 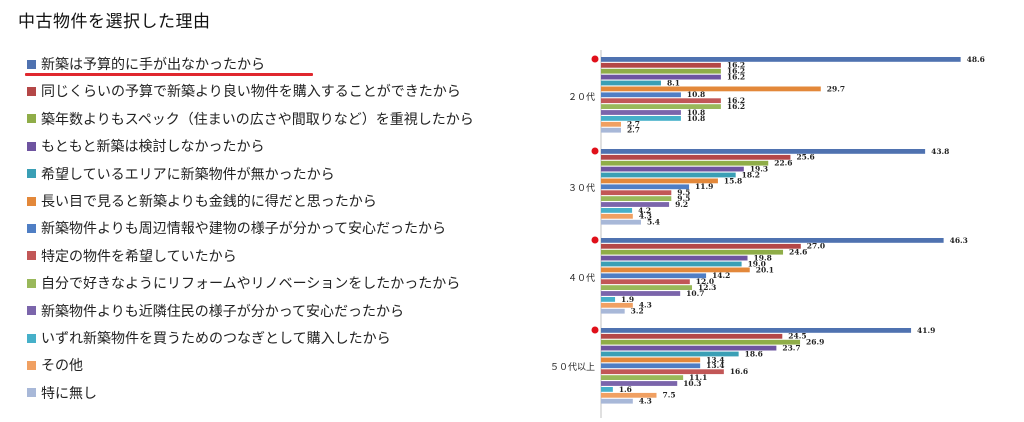 What do you see at coordinates (595, 240) in the screenshot?
I see `highlight-marker` at bounding box center [595, 240].